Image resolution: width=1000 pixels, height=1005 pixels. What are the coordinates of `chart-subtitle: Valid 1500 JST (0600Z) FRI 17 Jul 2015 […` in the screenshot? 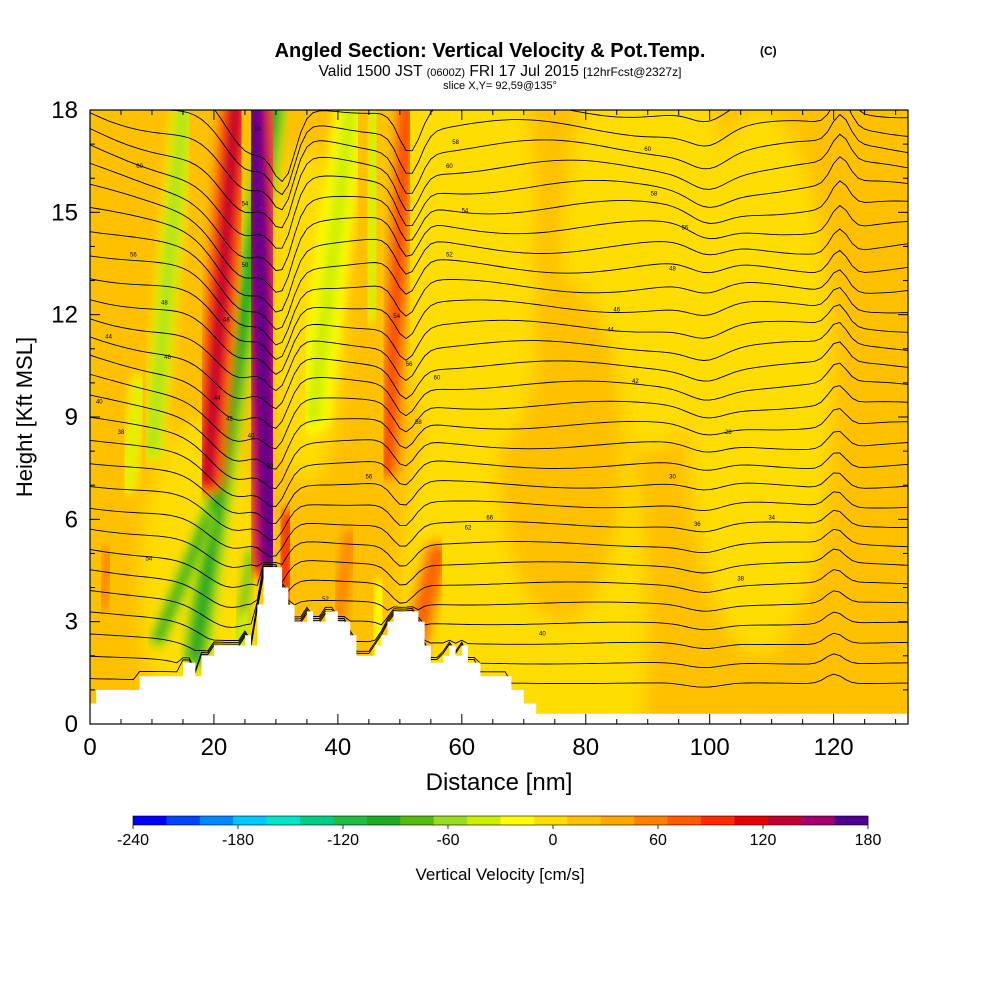 It's located at (500, 71).